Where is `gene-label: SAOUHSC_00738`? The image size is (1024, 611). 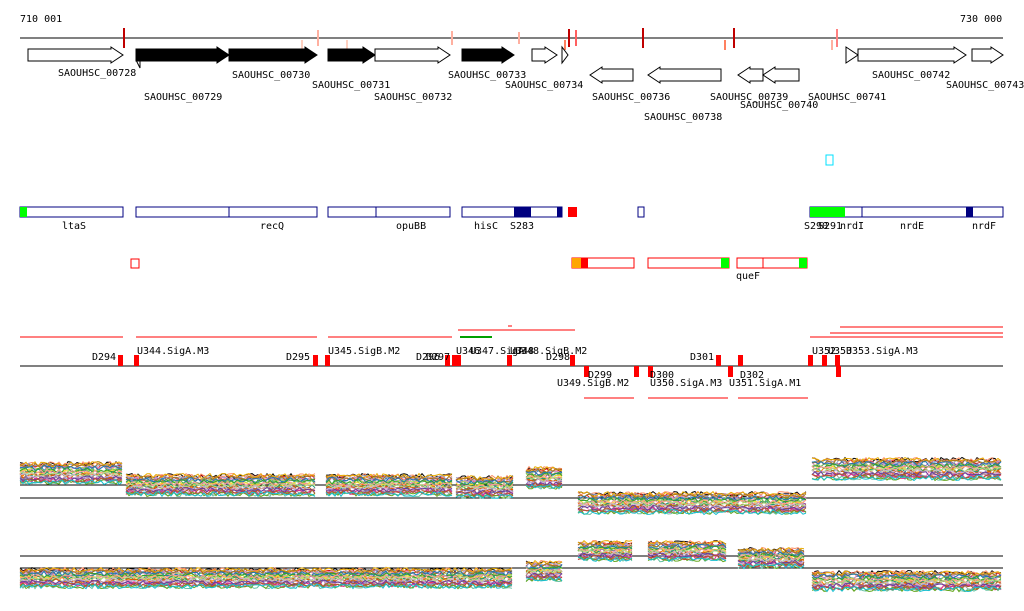
gene-label: SAOUHSC_00738 is located at coordinates (683, 117).